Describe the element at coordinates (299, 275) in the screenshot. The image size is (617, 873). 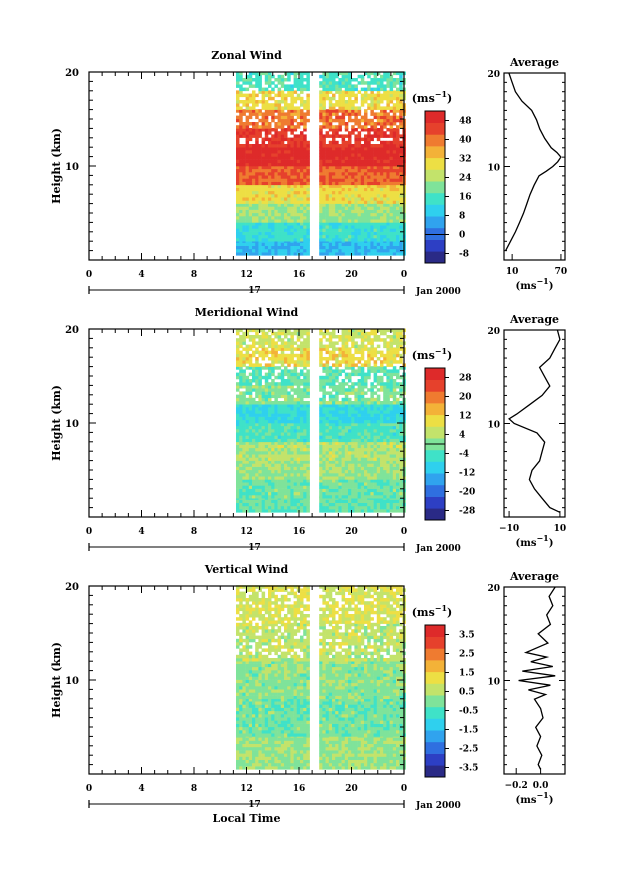
I see `x-tick-label: 16` at that location.